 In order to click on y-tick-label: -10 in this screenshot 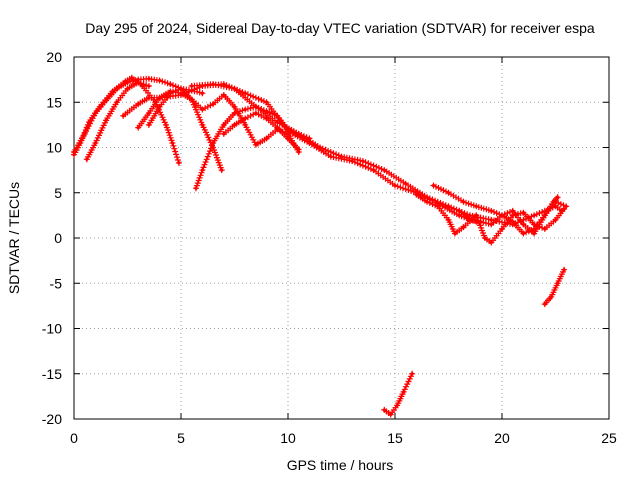, I will do `click(52, 329)`.